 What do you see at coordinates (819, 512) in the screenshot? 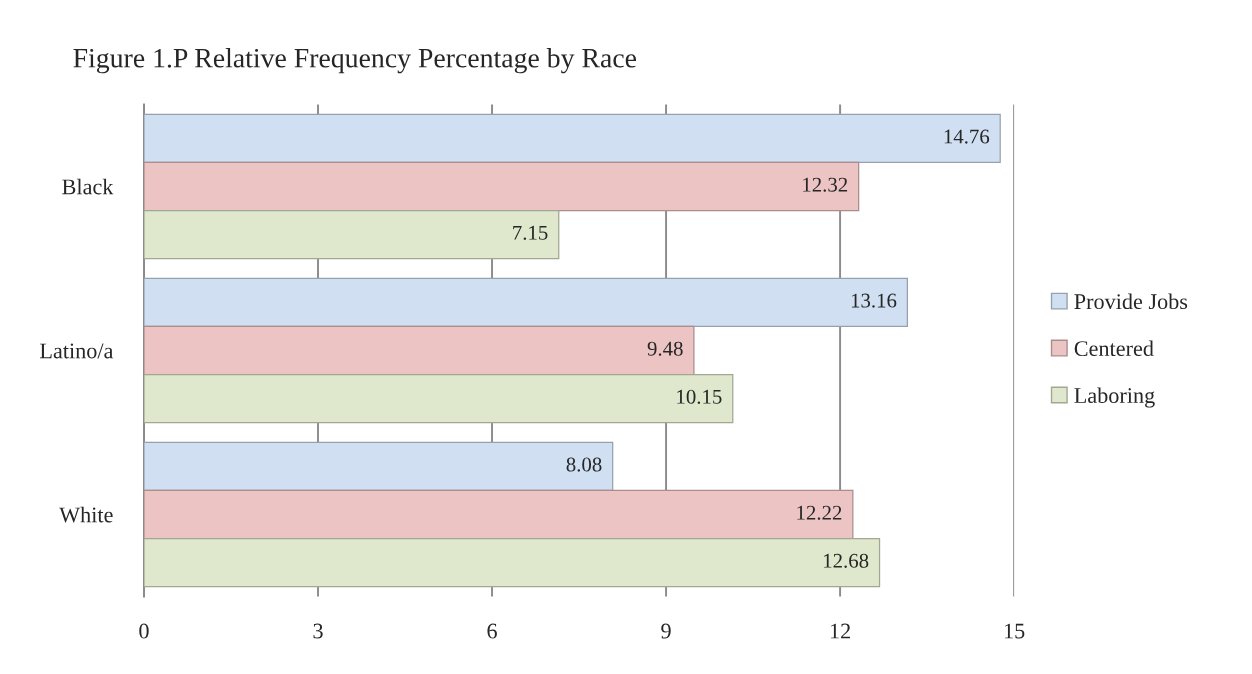
I see `data-label: 12.22` at bounding box center [819, 512].